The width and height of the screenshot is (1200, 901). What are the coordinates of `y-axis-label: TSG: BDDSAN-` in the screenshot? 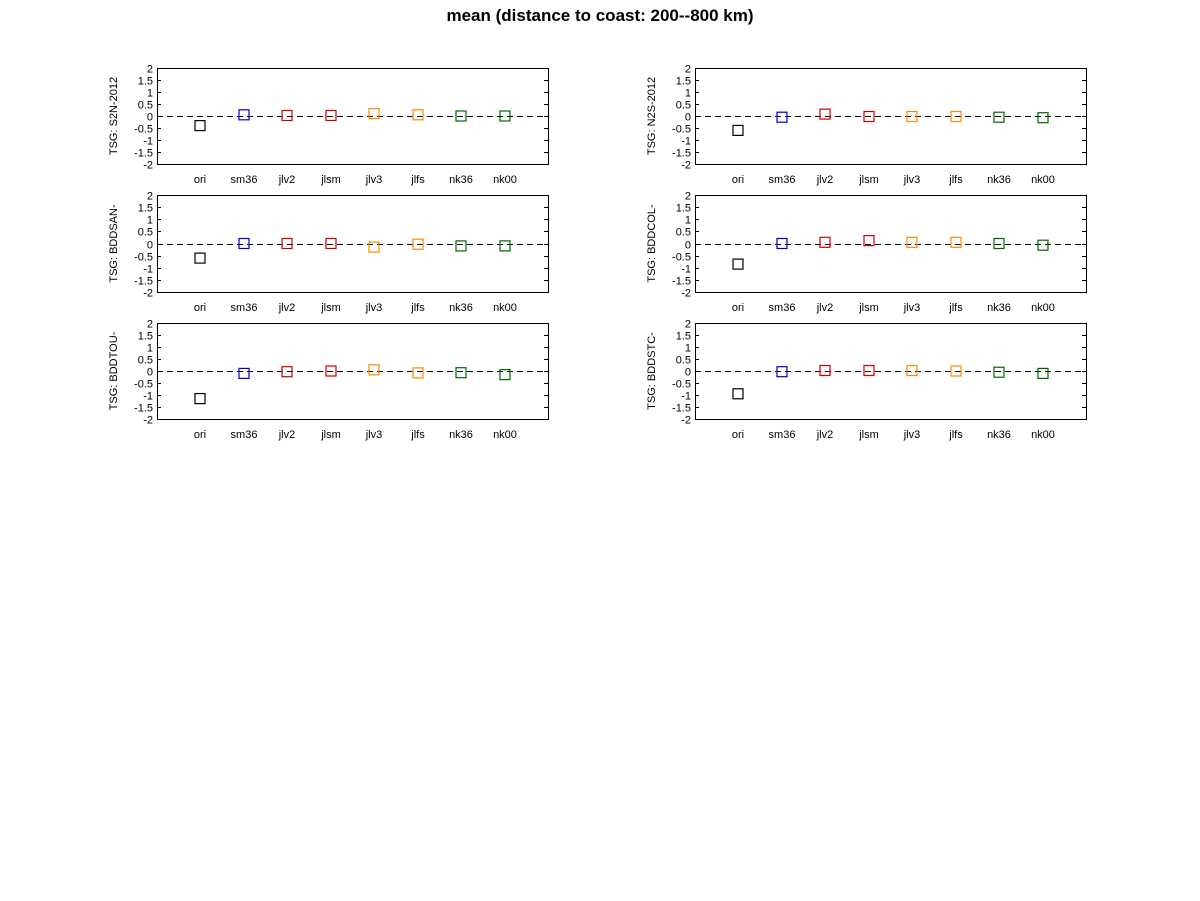 It's located at (114, 243).